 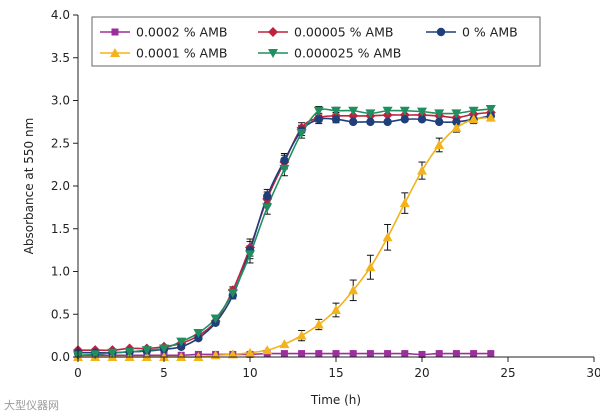 What do you see at coordinates (249, 373) in the screenshot?
I see `x-tick-label: 10` at bounding box center [249, 373].